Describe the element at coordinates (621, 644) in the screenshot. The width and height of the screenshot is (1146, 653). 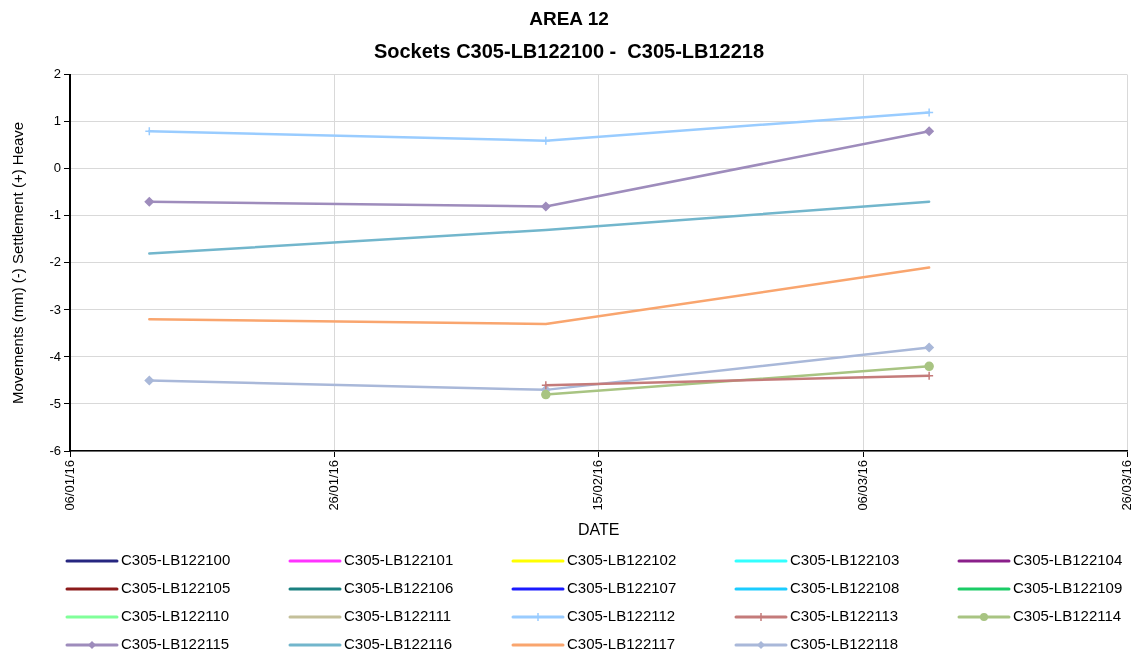
I see `legend-label: C305-LB122117` at that location.